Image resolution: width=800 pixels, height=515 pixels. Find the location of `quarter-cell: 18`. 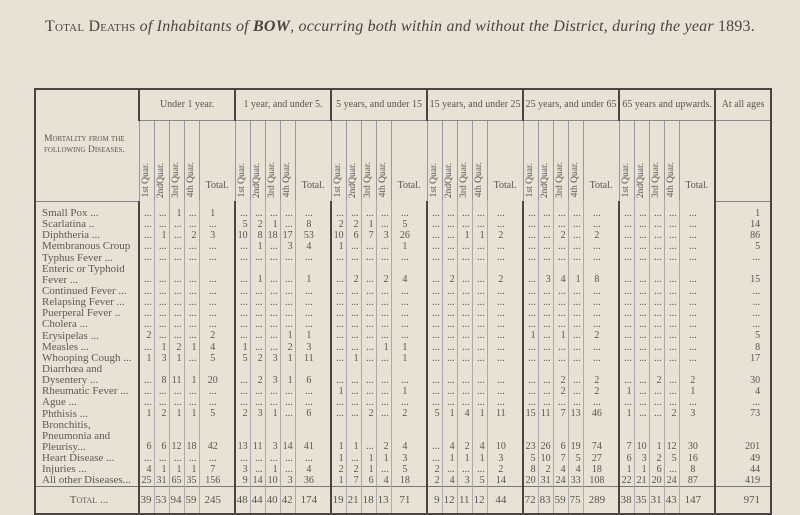

quarter-cell: 18 is located at coordinates (368, 500).